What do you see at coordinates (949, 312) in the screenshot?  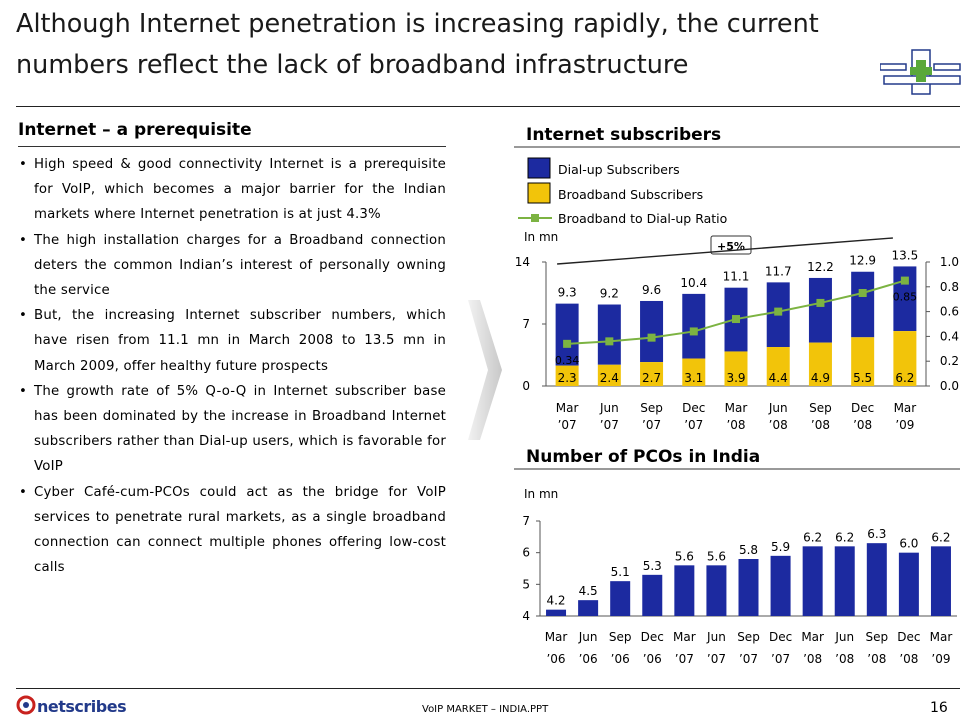 I see `chart1-y2tick-label: 0.6` at bounding box center [949, 312].